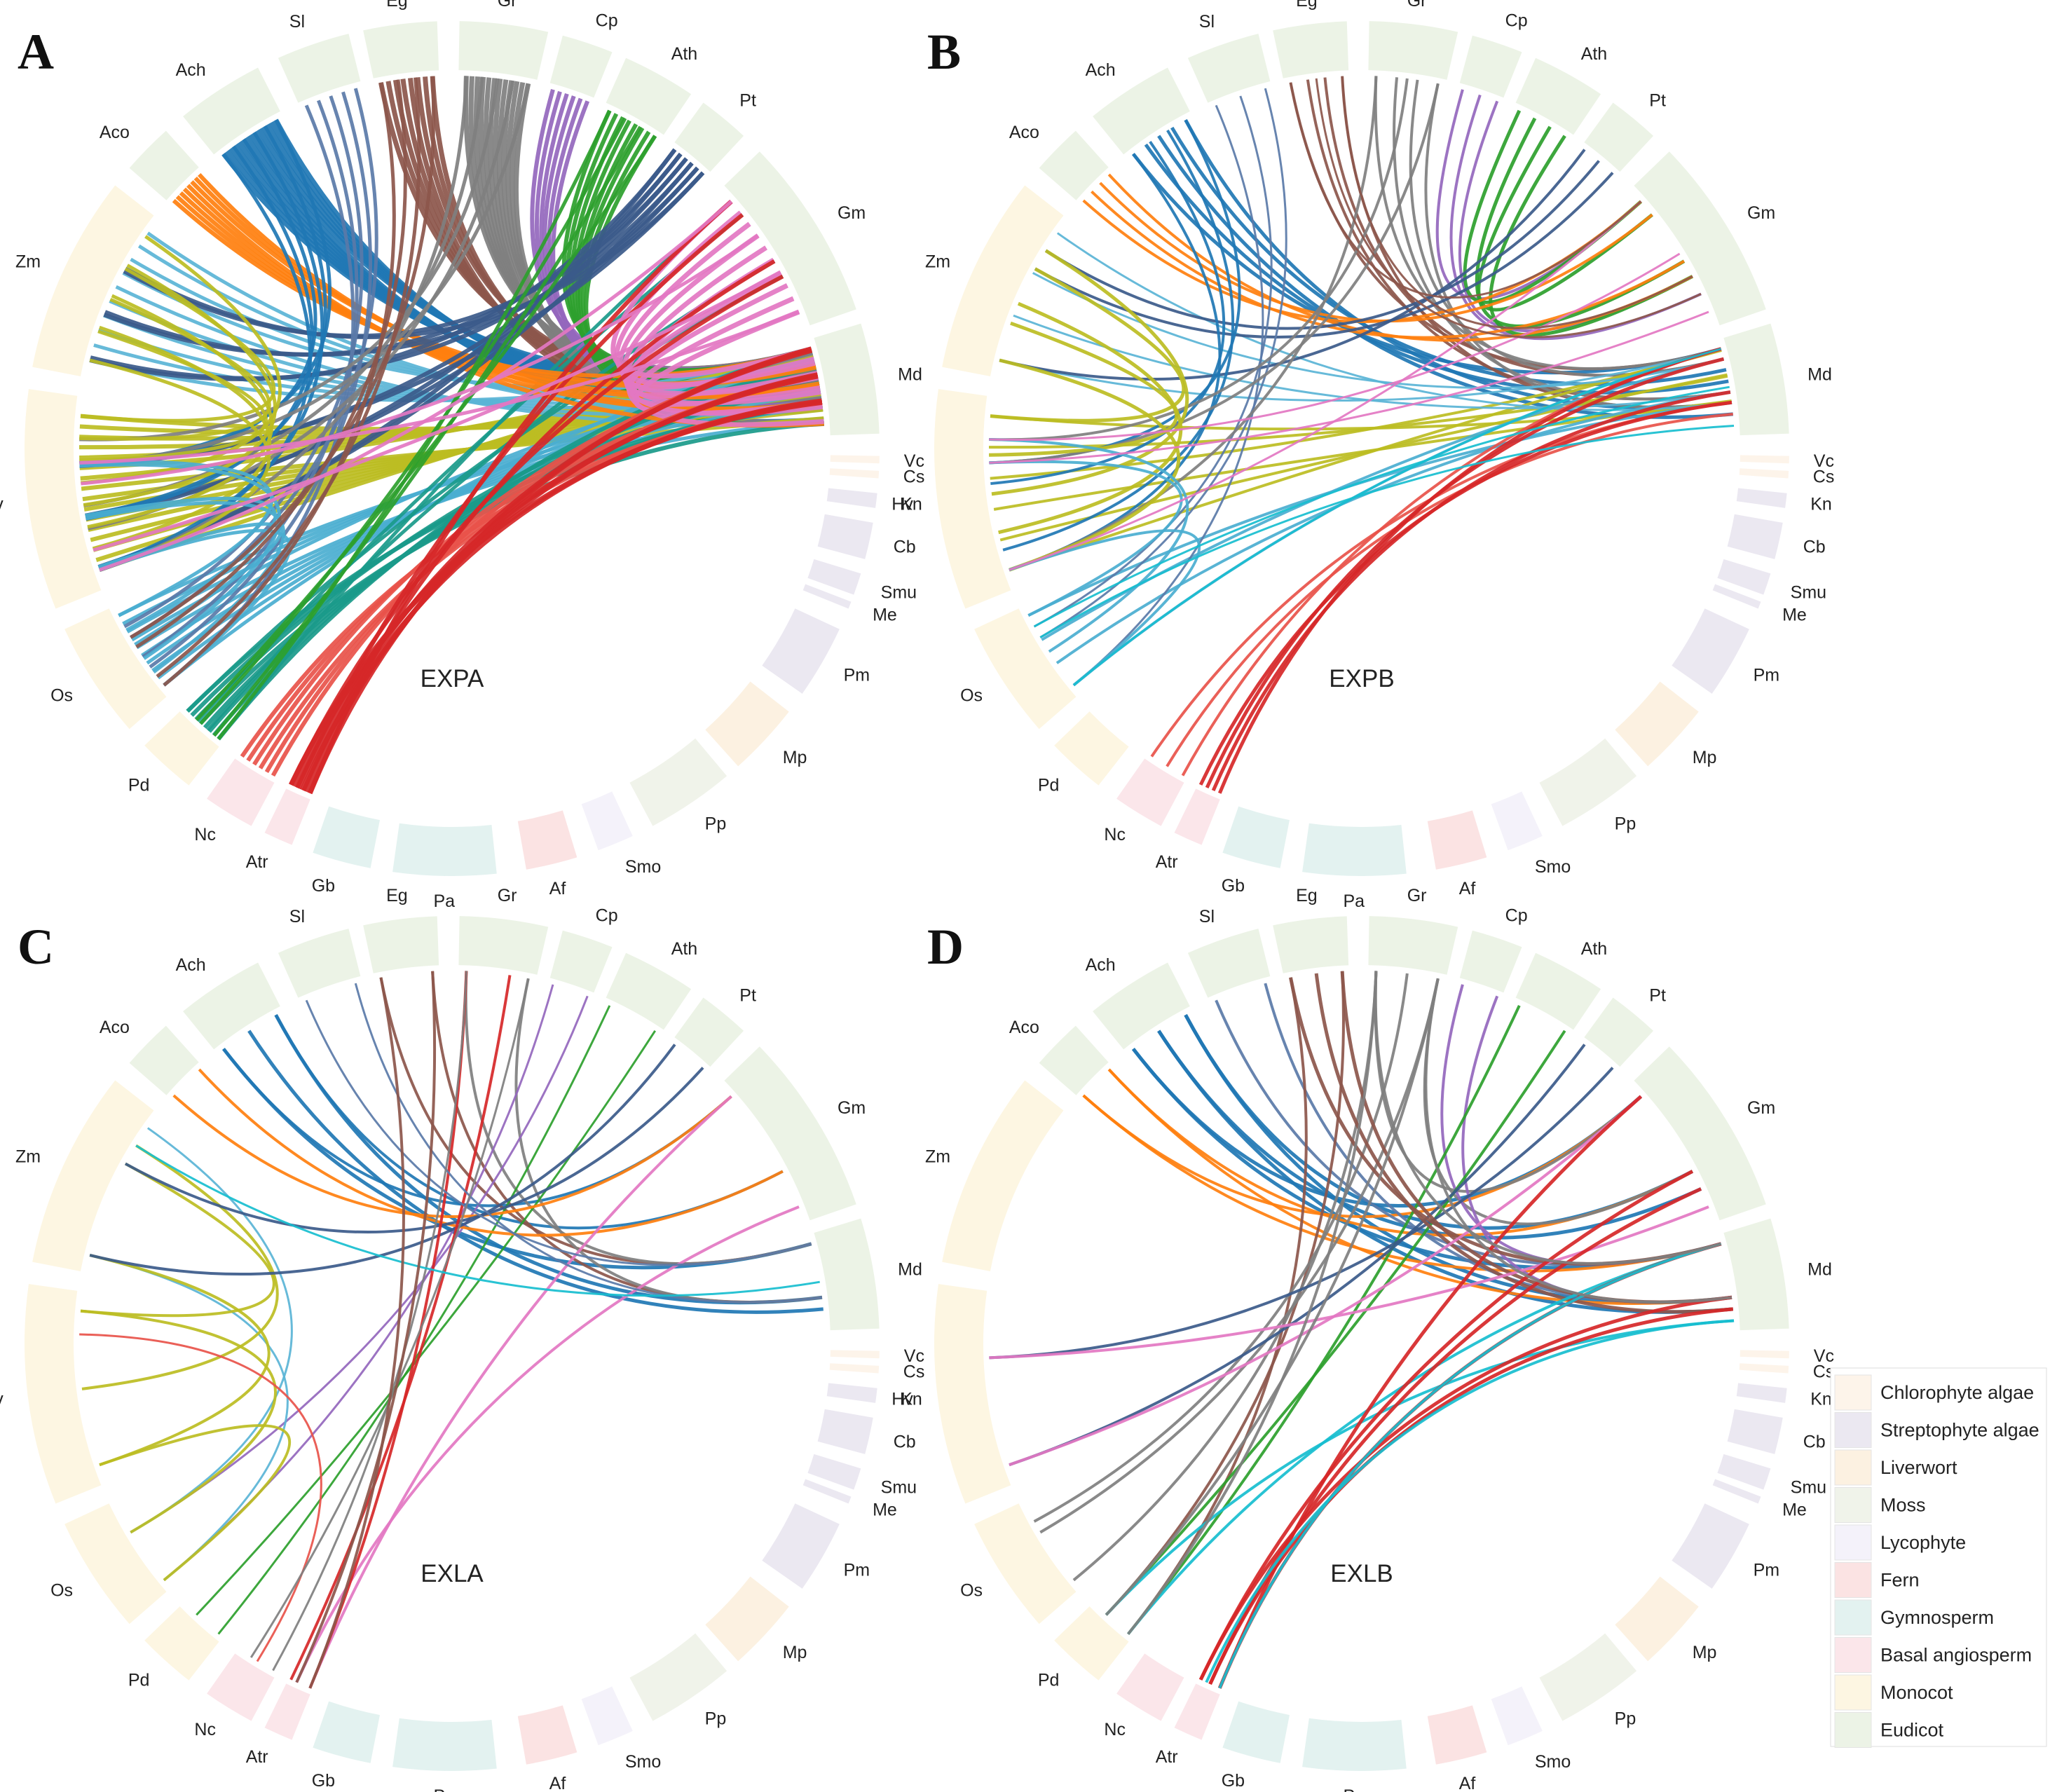 The height and width of the screenshot is (1792, 2057). What do you see at coordinates (1903, 1505) in the screenshot?
I see `legend-label: Moss` at bounding box center [1903, 1505].